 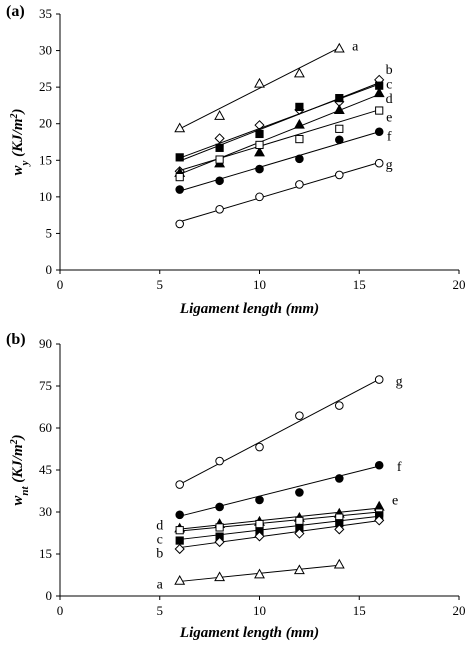 I want to click on panel-label: (b), so click(x=16, y=339).